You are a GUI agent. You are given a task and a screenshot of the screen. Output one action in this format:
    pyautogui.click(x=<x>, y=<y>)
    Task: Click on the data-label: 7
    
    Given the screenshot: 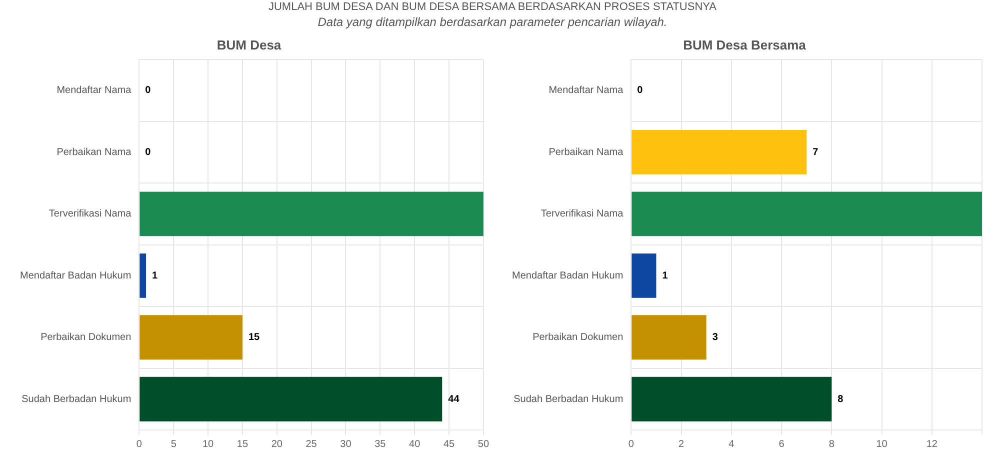 What is the action you would take?
    pyautogui.click(x=815, y=152)
    